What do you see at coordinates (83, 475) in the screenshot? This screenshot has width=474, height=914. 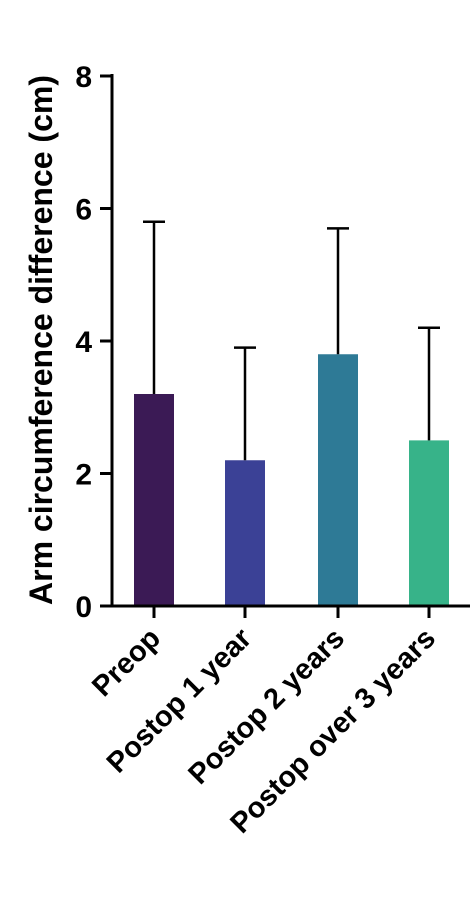 I see `y-tick-label-1: 2` at bounding box center [83, 475].